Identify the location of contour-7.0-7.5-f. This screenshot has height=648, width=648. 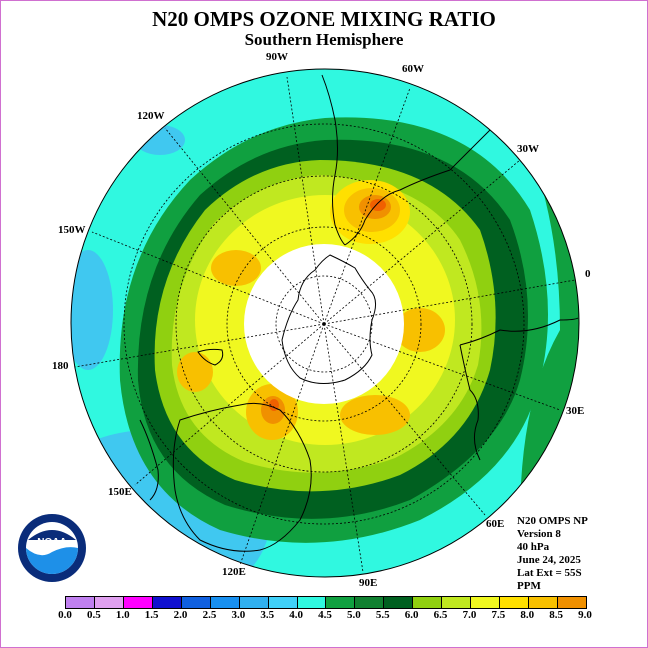
(375, 415).